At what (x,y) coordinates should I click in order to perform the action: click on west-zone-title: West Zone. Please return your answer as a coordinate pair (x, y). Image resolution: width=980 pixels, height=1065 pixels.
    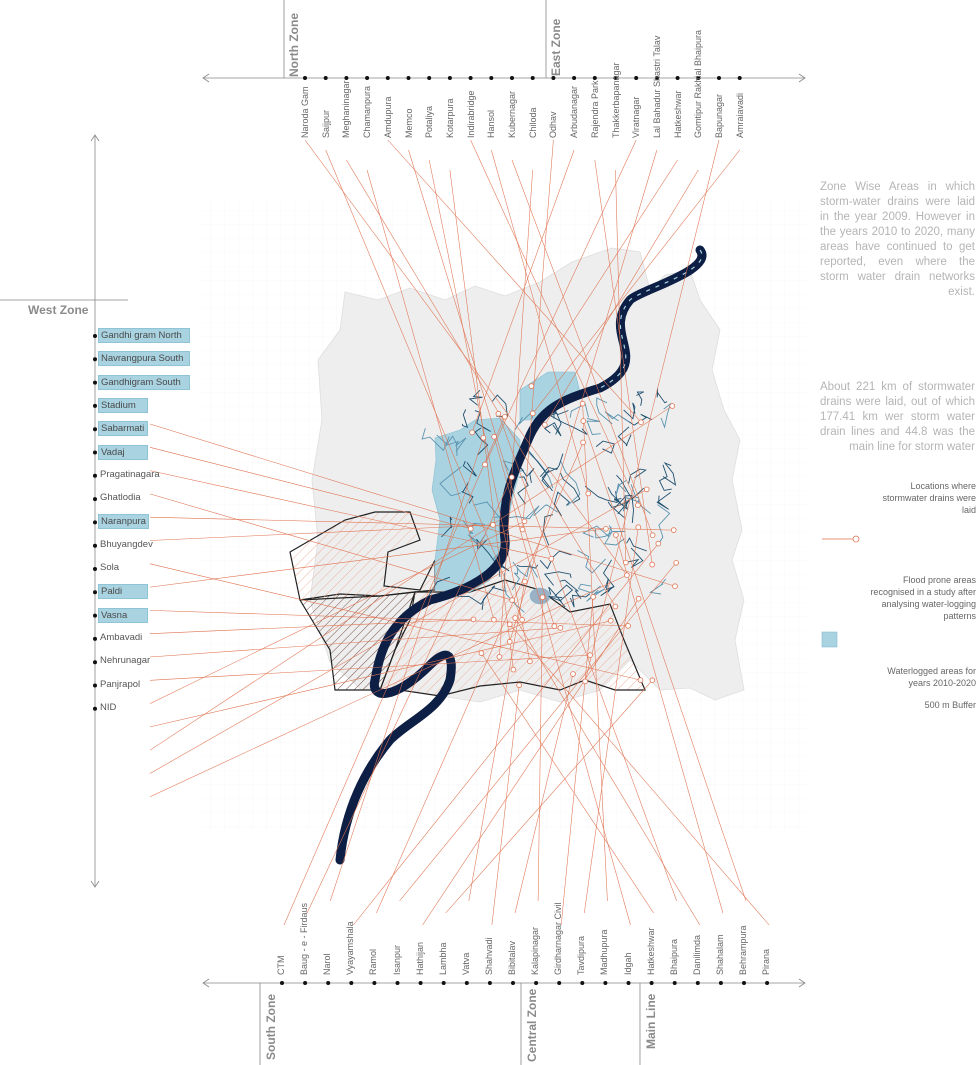
    Looking at the image, I should click on (58, 310).